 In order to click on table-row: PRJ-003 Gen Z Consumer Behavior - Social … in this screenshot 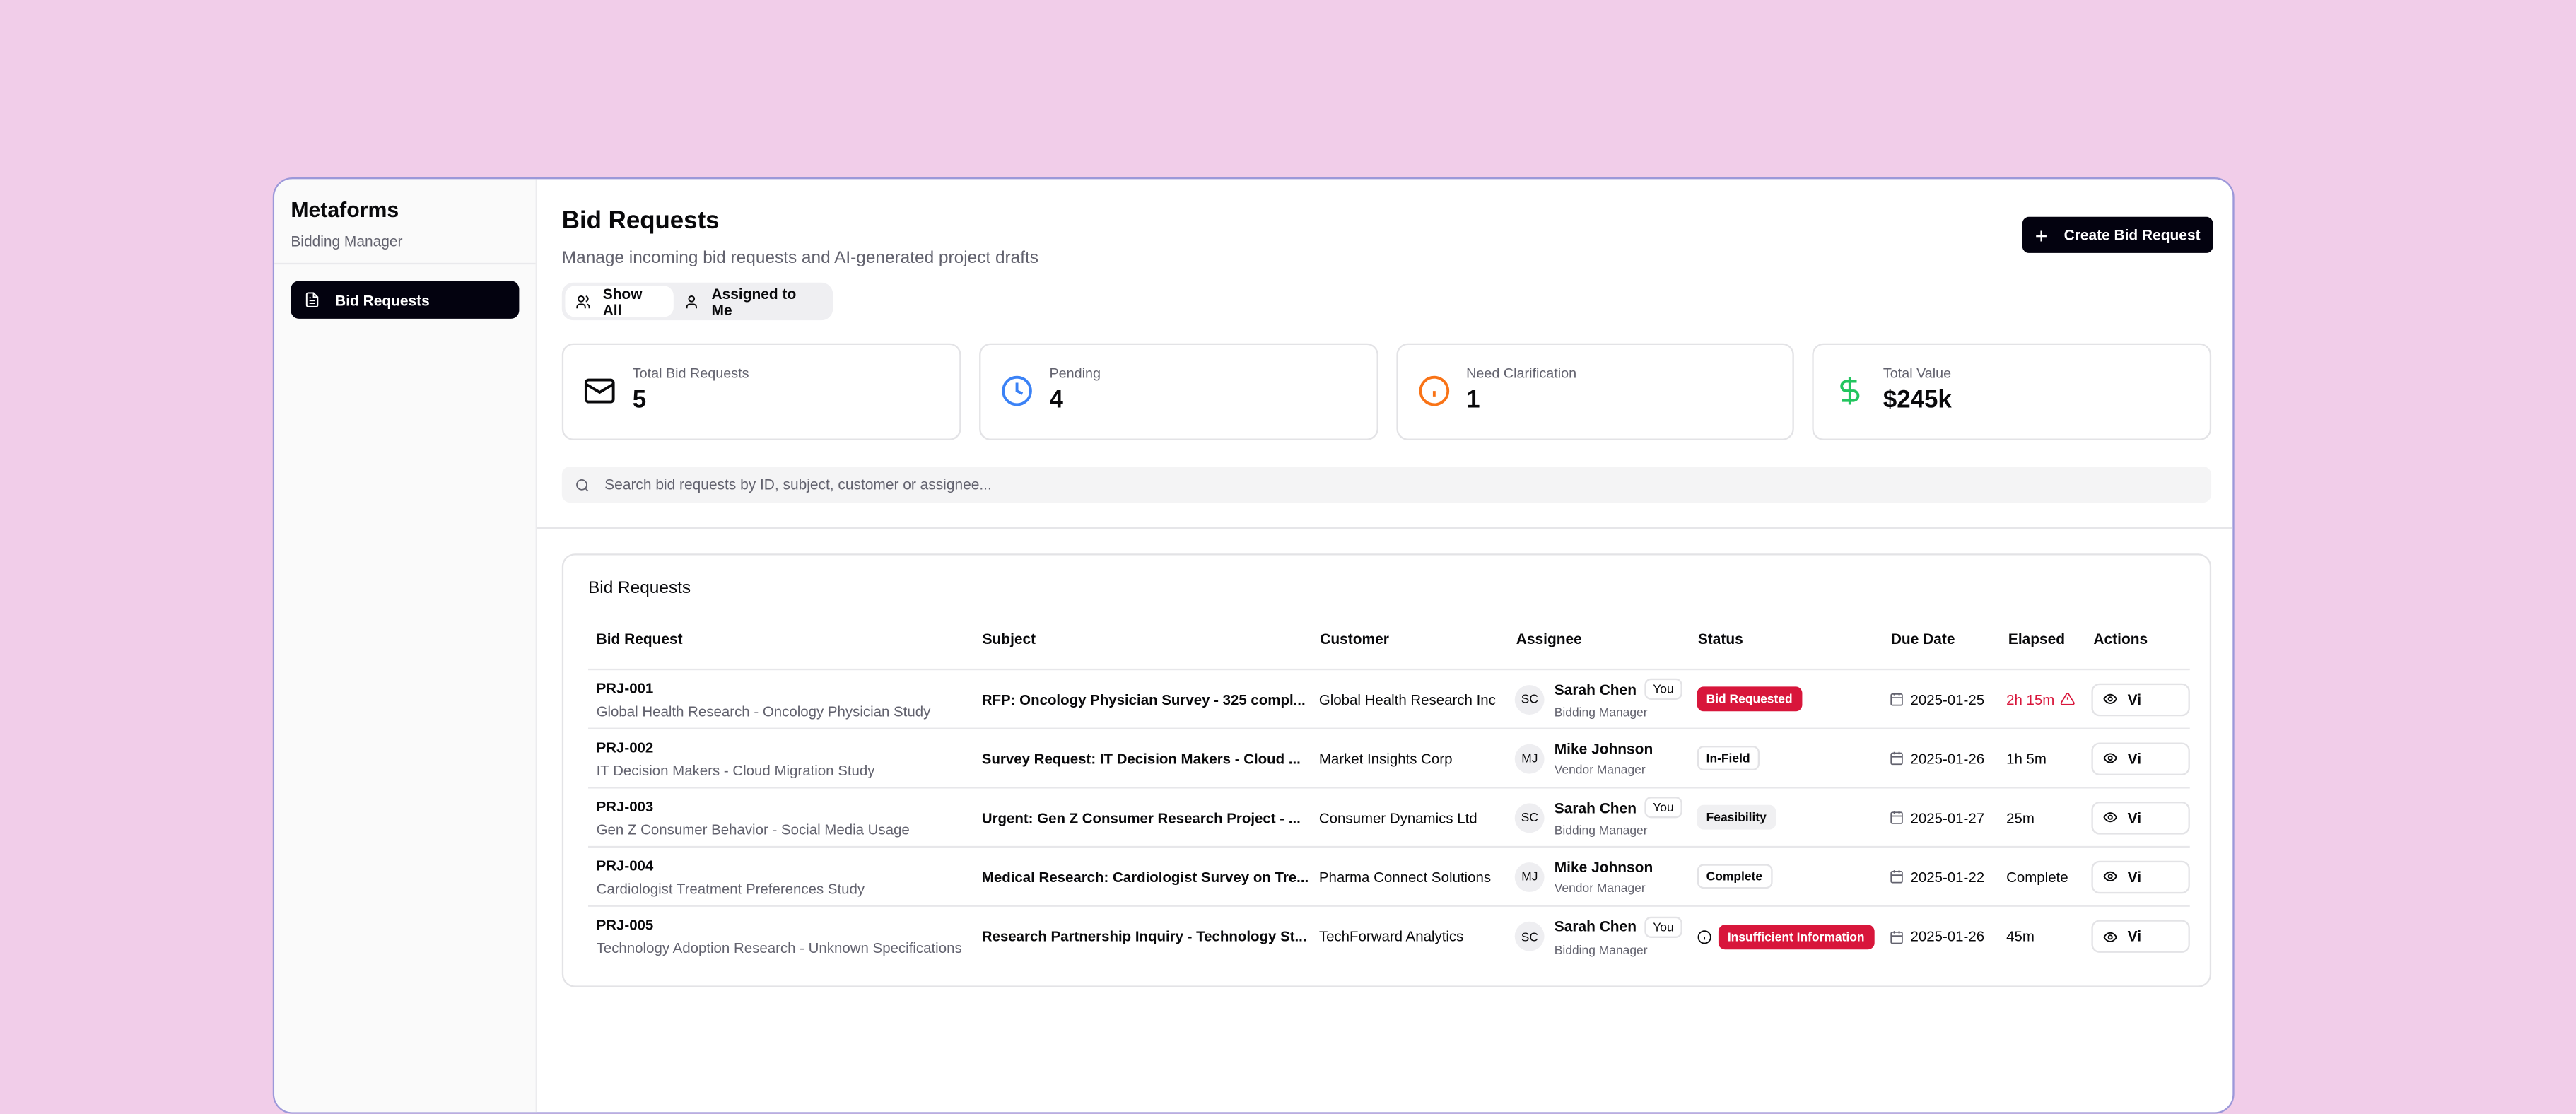, I will do `click(1389, 818)`.